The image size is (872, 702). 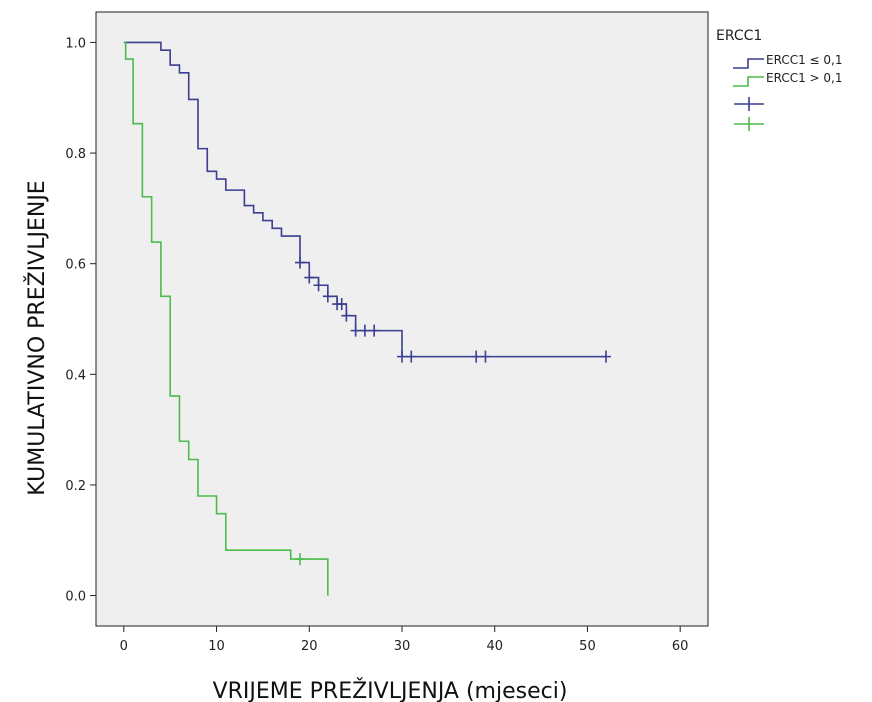 I want to click on y-tick-label: 0.8, so click(x=75, y=154).